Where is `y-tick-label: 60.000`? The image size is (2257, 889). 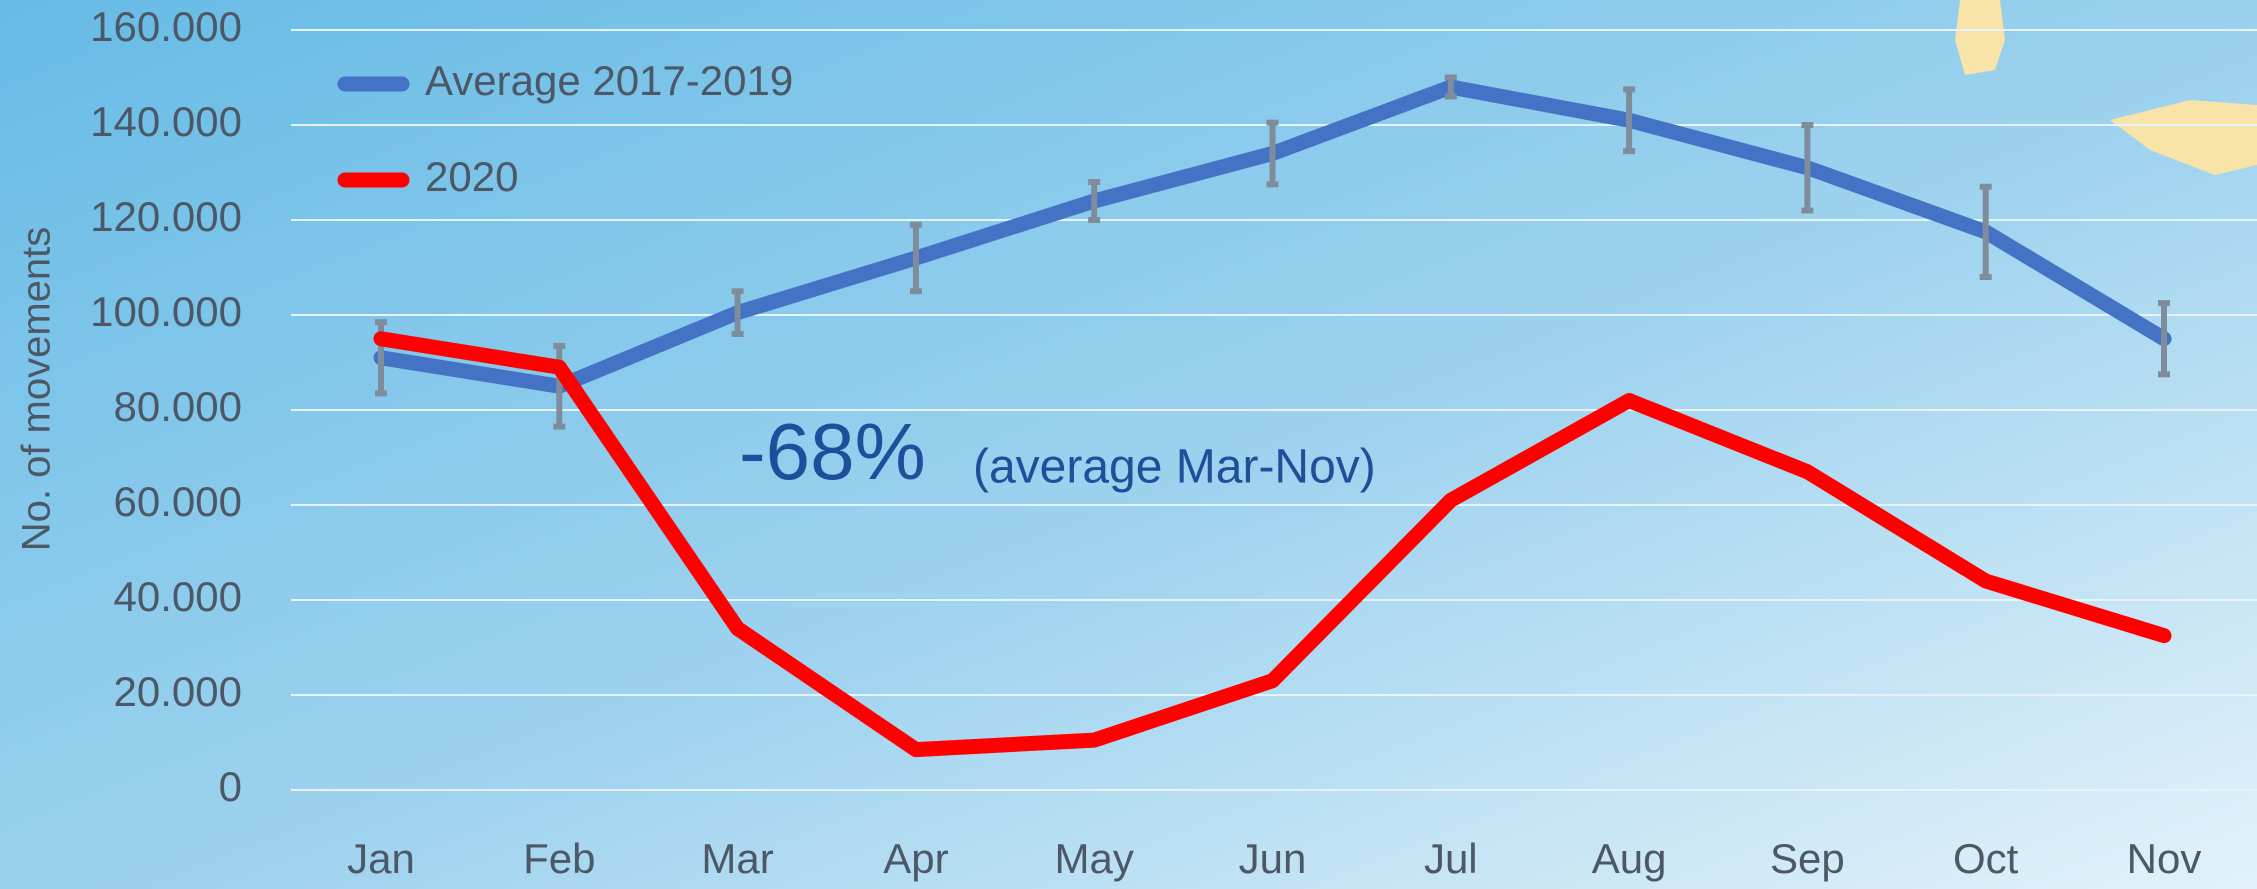 y-tick-label: 60.000 is located at coordinates (178, 501).